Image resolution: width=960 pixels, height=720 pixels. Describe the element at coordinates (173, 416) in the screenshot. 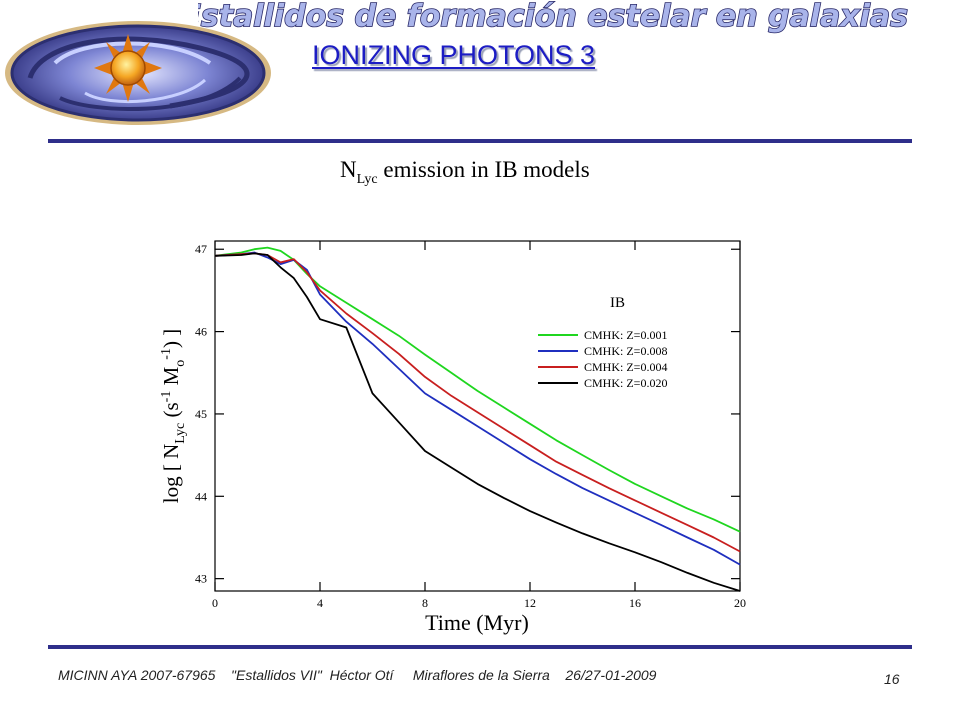

I see `y-axis-label: log [ NLyc (s-1 Mo-1) ]` at that location.